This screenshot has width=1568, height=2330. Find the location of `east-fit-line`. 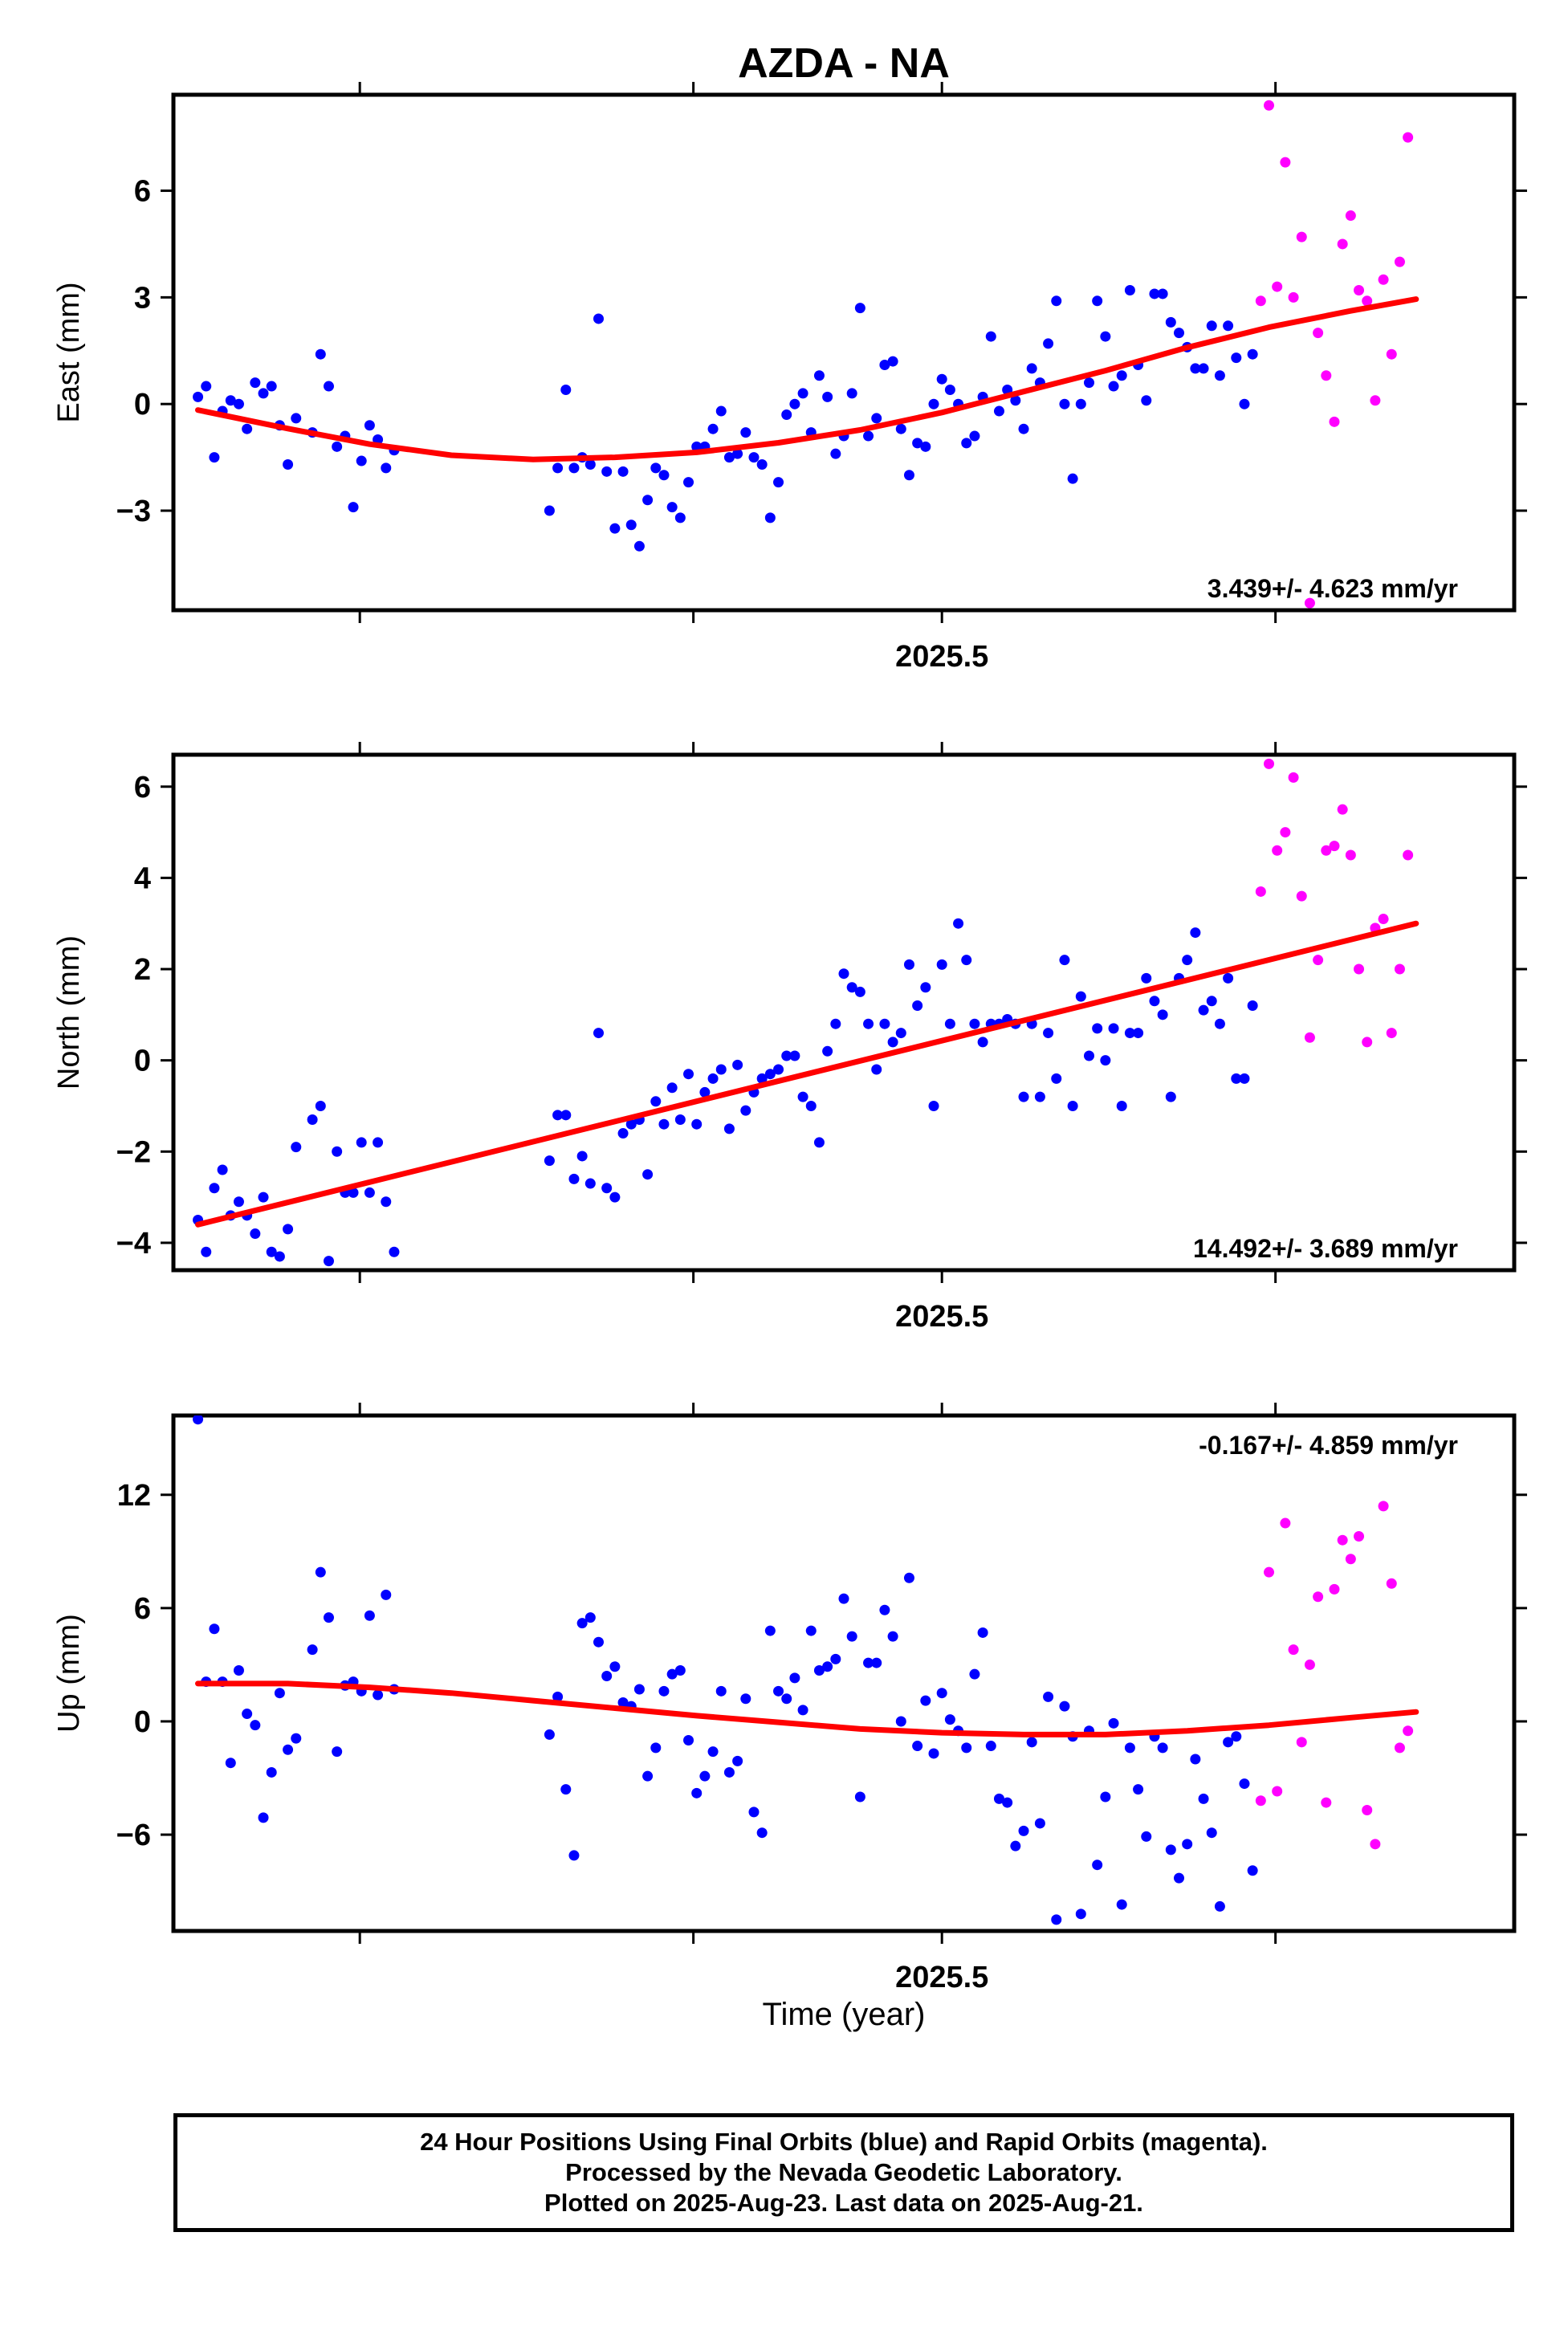

east-fit-line is located at coordinates (807, 379).